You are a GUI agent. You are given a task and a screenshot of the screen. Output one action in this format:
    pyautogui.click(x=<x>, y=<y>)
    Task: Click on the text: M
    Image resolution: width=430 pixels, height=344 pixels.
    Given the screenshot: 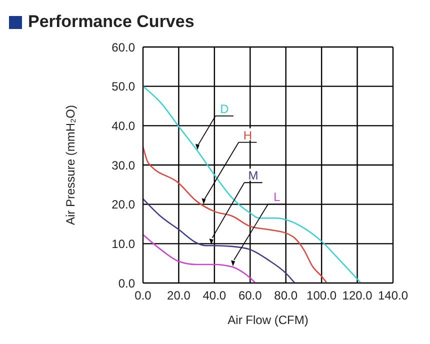 What is the action you would take?
    pyautogui.click(x=253, y=175)
    